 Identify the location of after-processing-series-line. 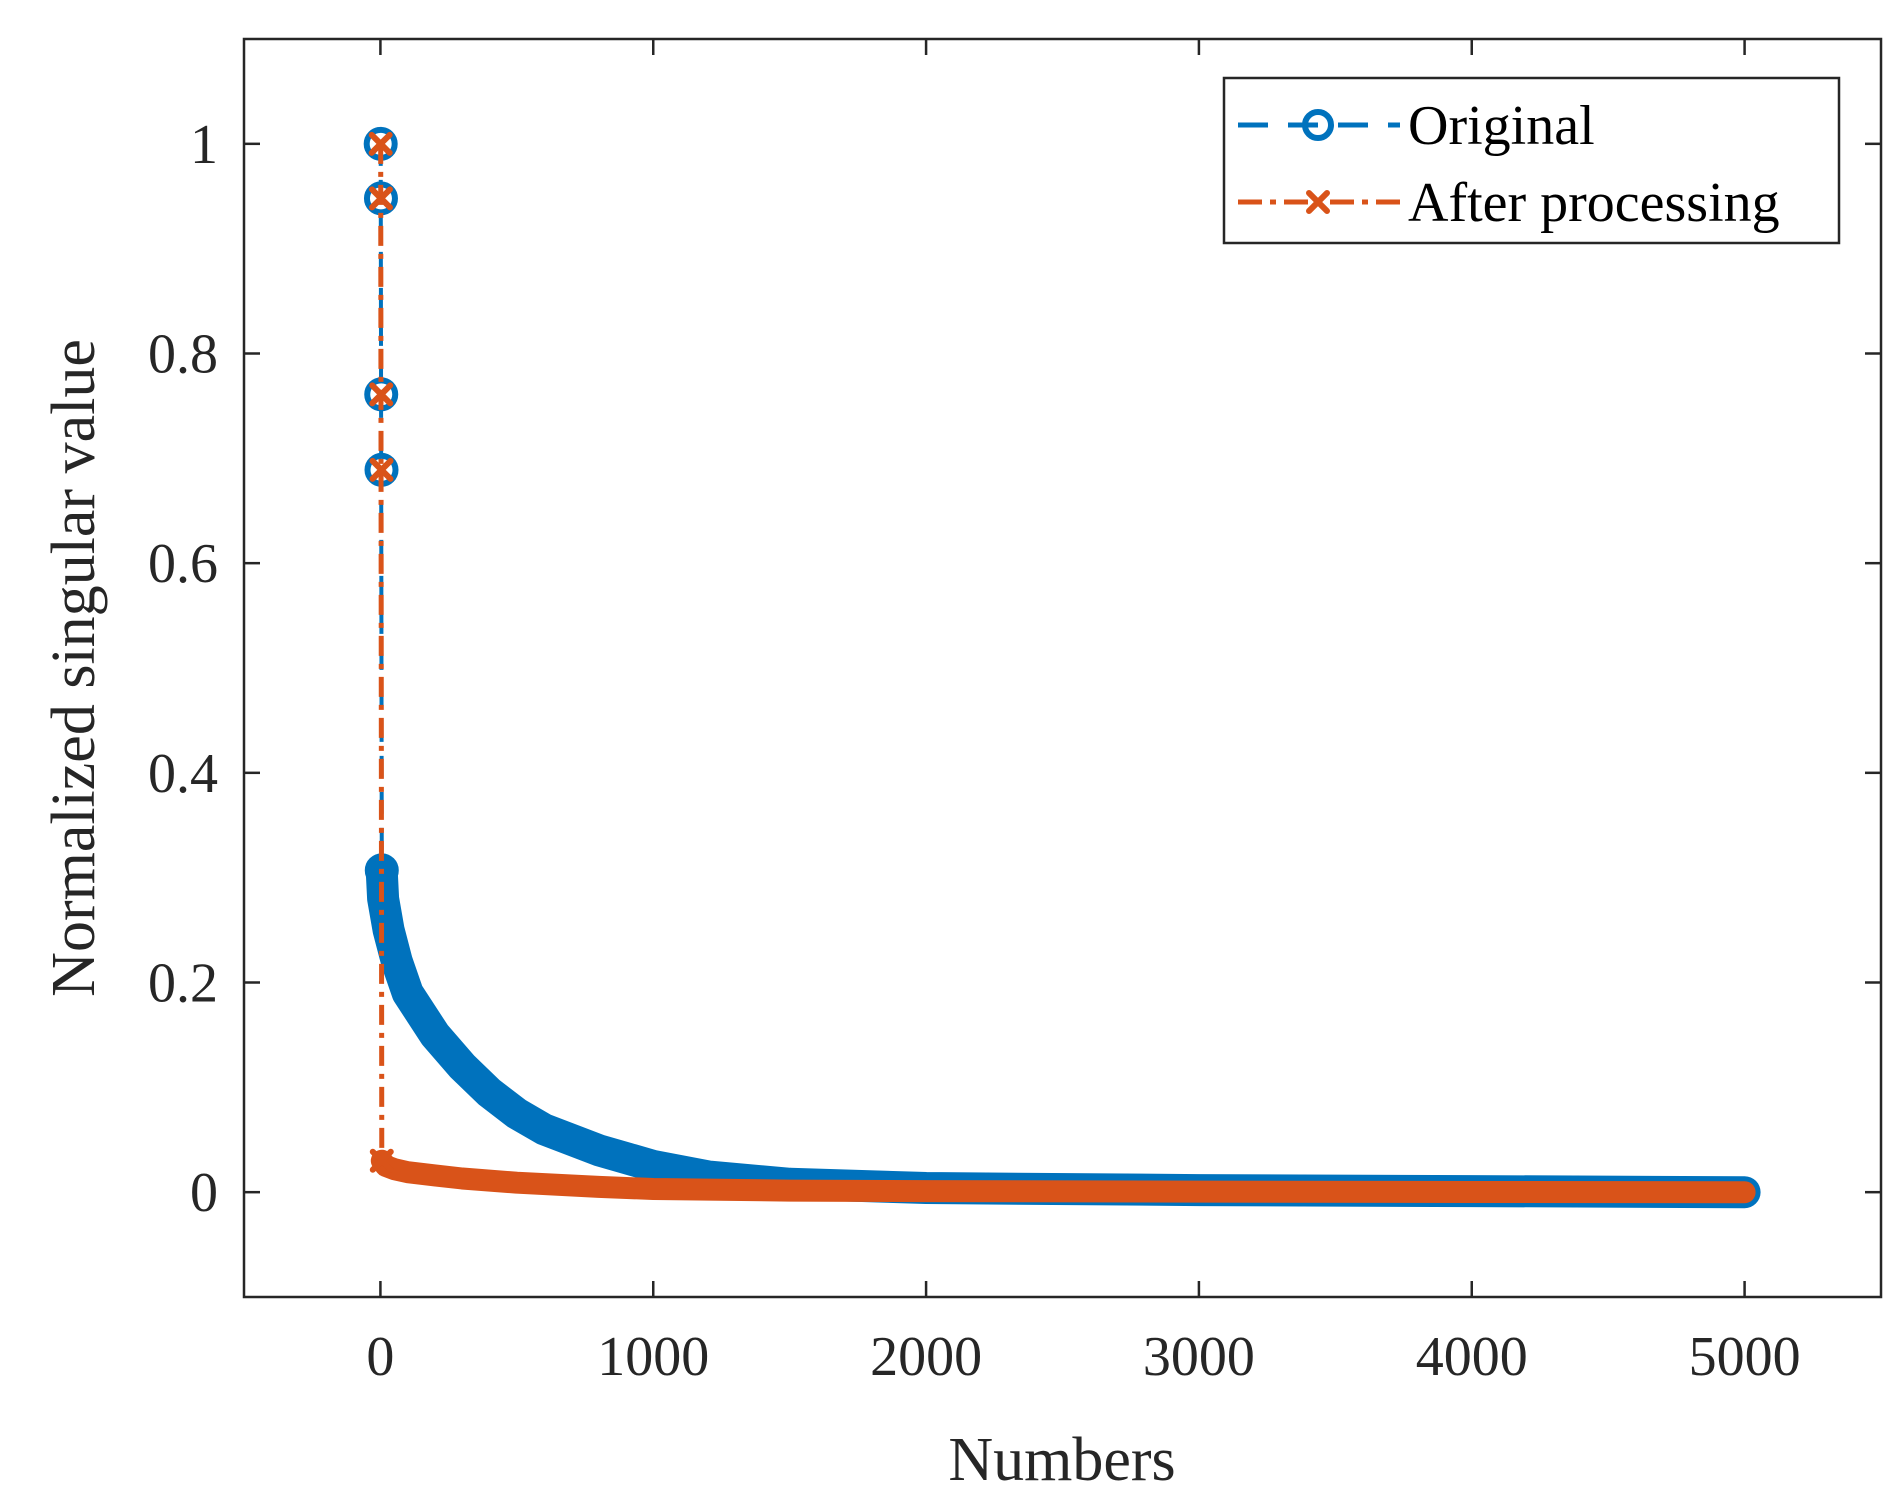
(381, 652).